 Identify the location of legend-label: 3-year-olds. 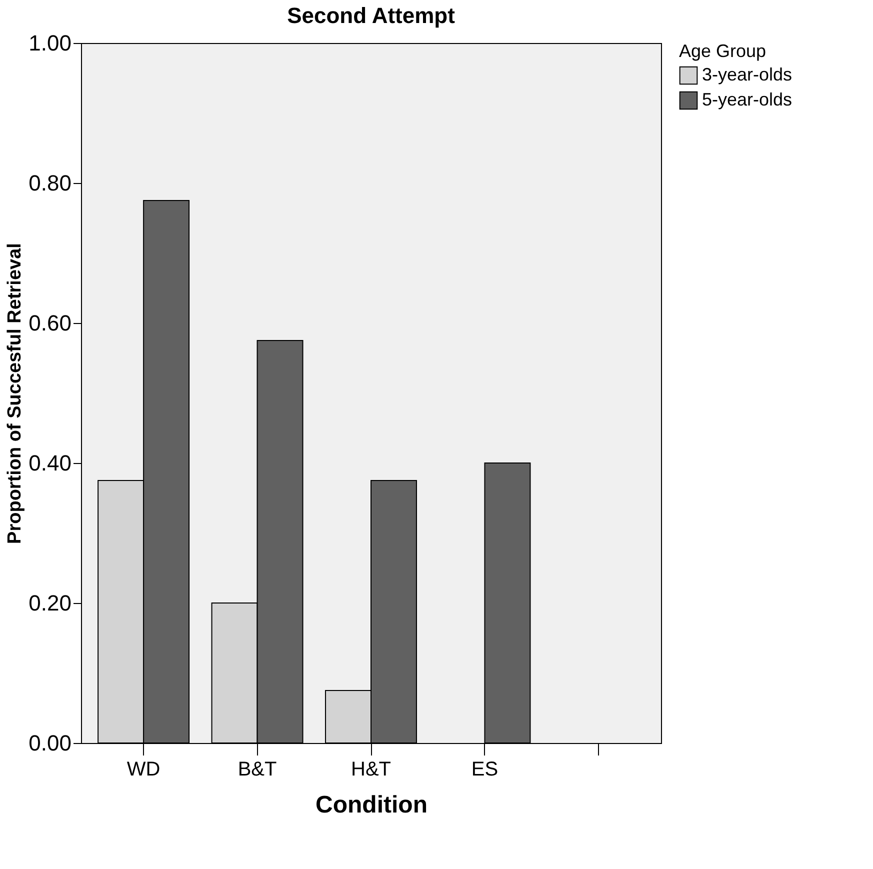
(747, 74).